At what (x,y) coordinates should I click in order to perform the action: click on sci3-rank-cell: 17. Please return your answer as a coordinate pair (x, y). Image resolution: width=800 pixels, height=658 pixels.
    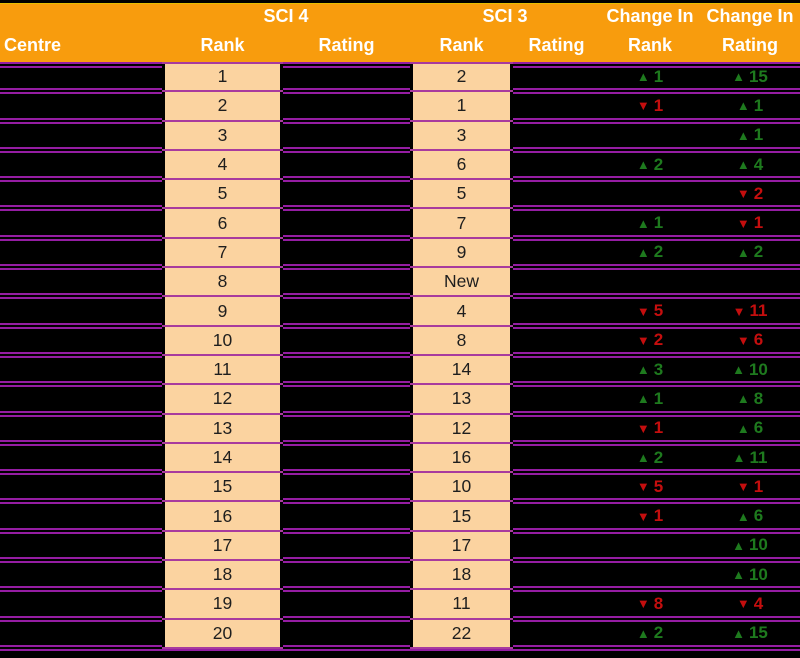
    Looking at the image, I should click on (461, 545).